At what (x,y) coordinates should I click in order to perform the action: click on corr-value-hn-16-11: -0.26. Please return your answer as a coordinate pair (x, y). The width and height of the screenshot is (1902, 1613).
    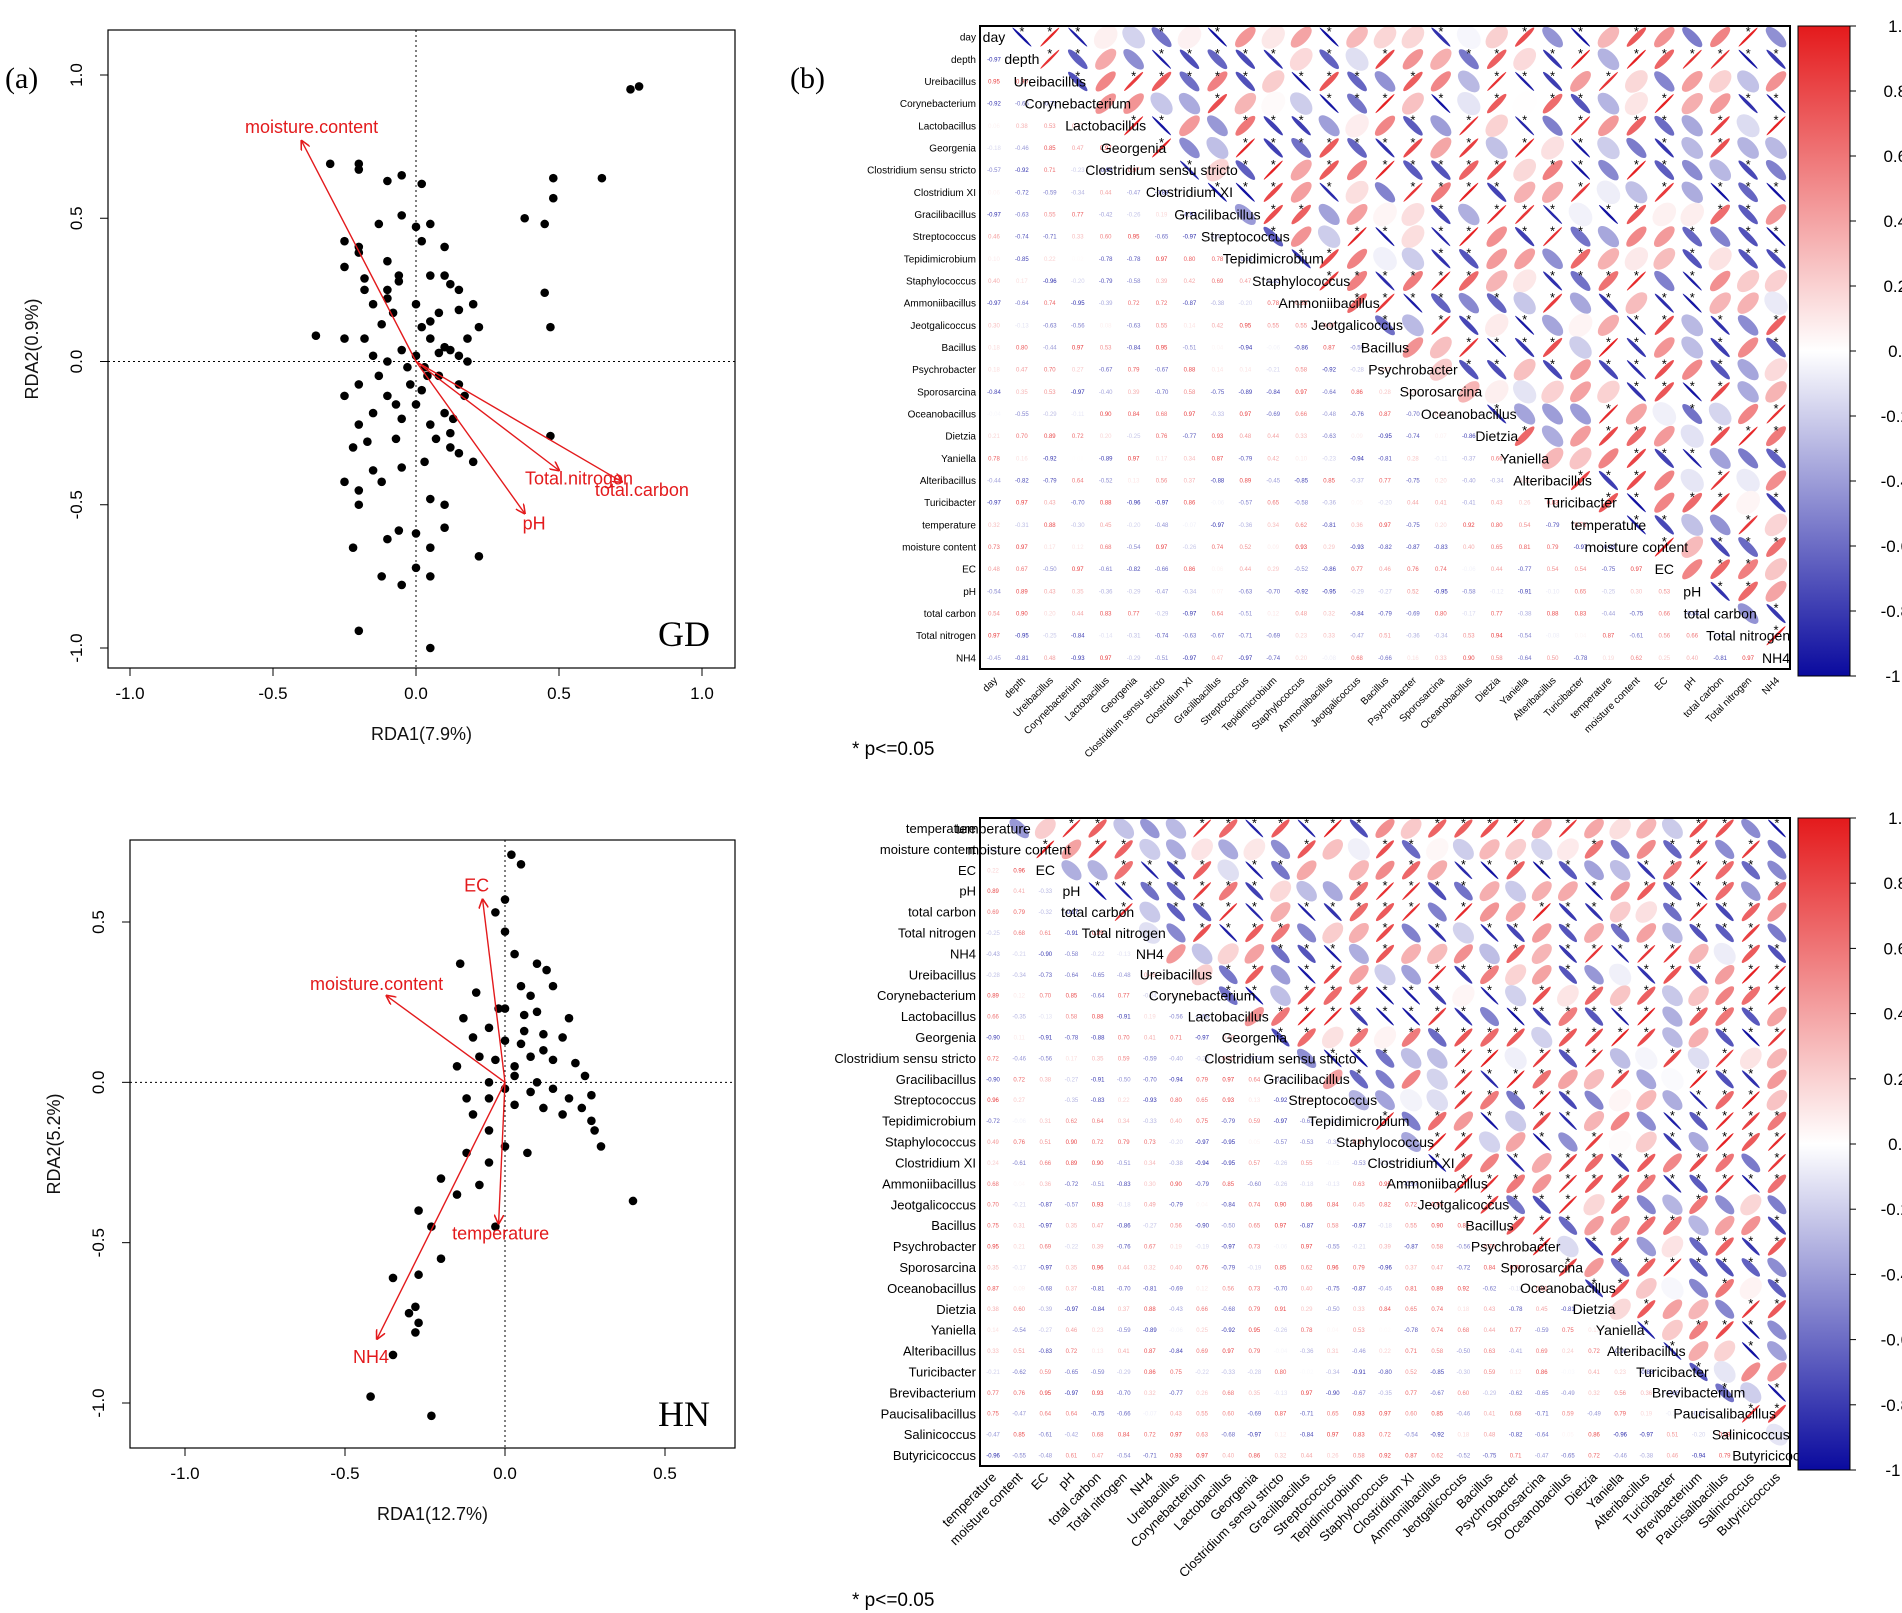
    Looking at the image, I should click on (1281, 1164).